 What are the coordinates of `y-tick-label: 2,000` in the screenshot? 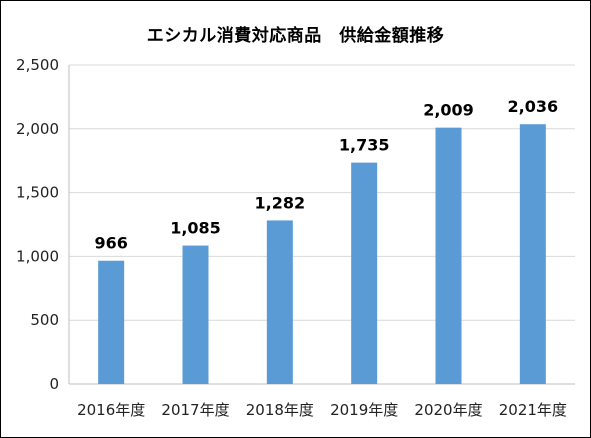 It's located at (37, 129).